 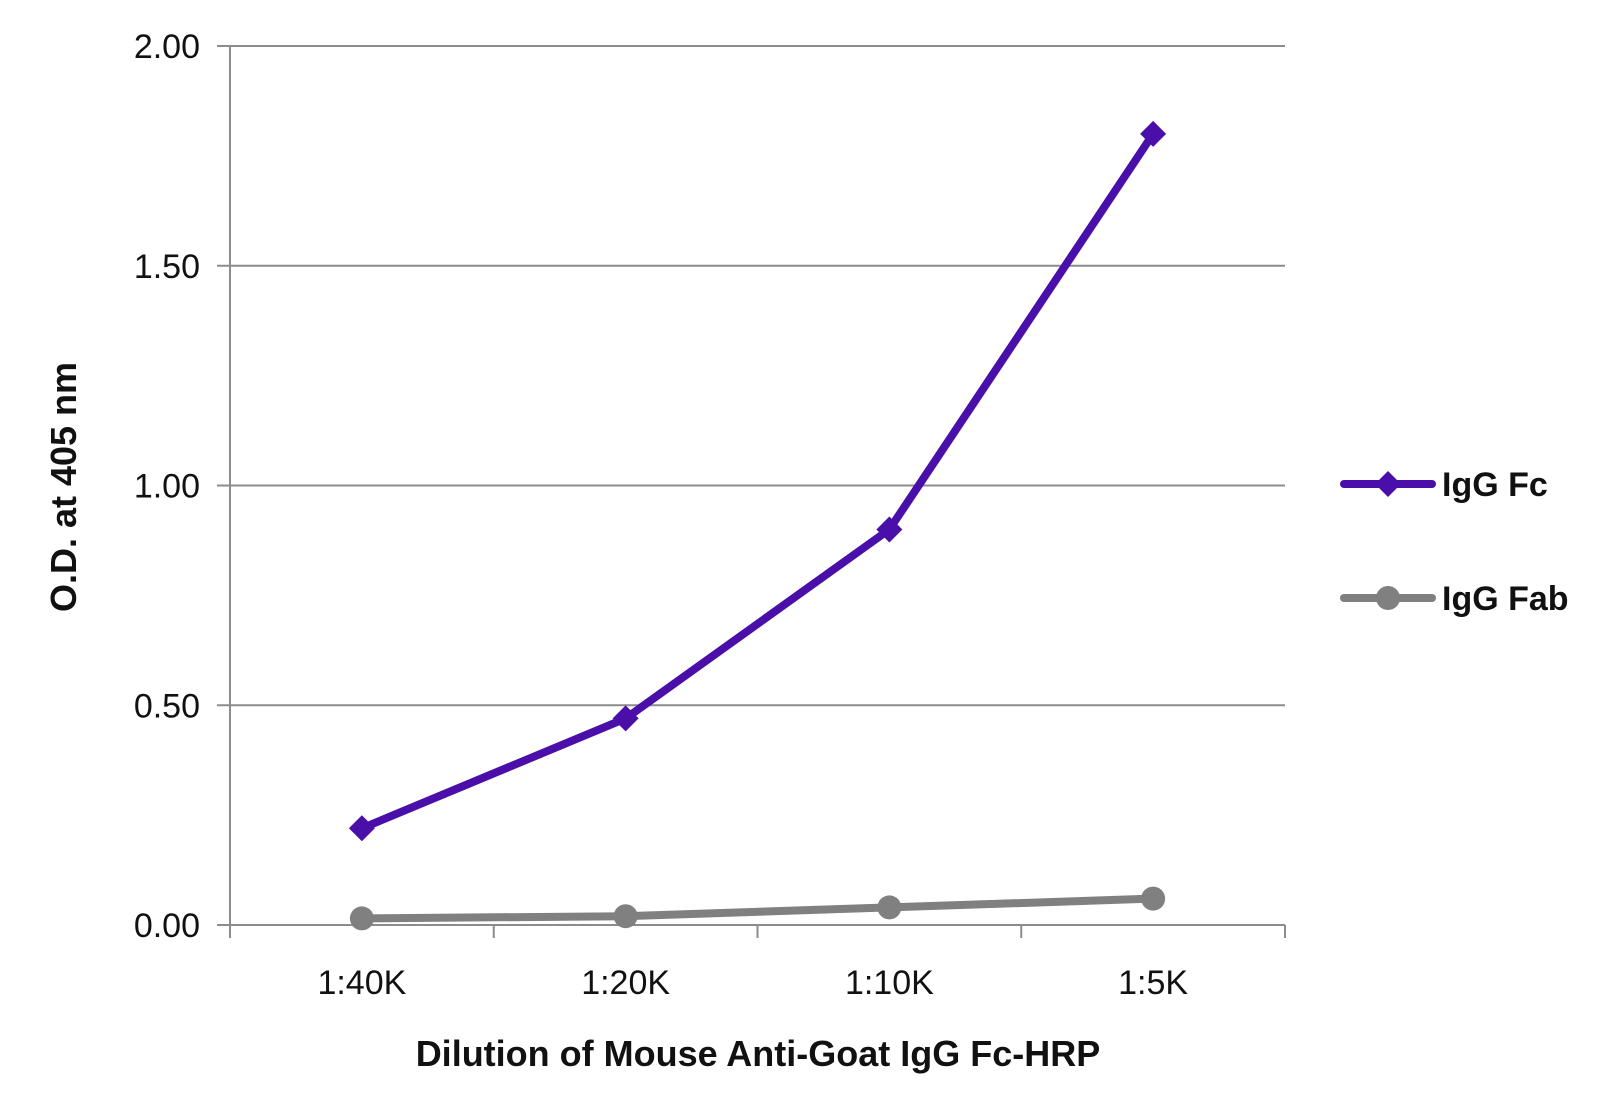 I want to click on legend-item: IgG Fab, so click(x=1454, y=599).